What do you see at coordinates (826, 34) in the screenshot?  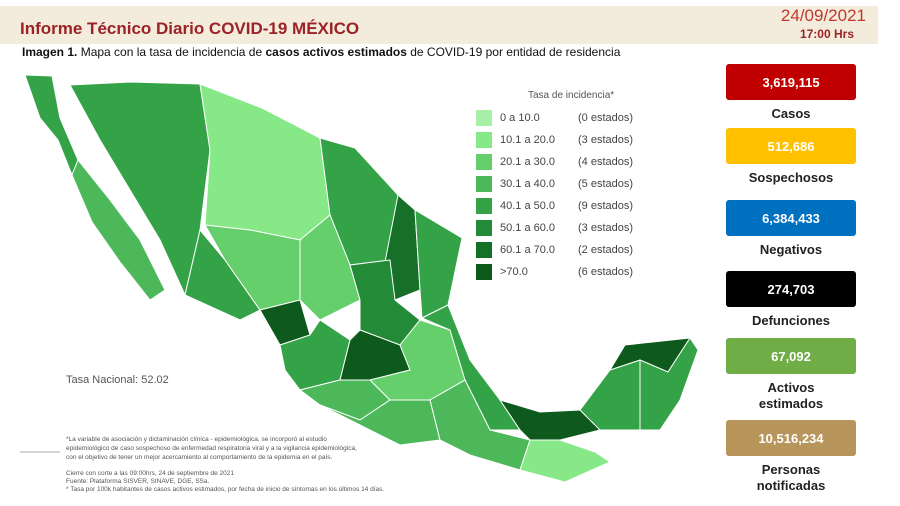 I see `time: 17:00 Hrs` at bounding box center [826, 34].